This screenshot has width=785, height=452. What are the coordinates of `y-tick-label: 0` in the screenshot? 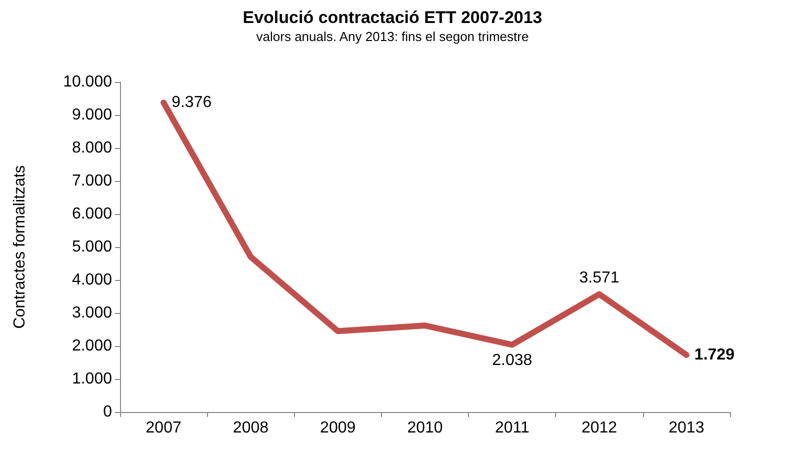 It's located at (107, 412).